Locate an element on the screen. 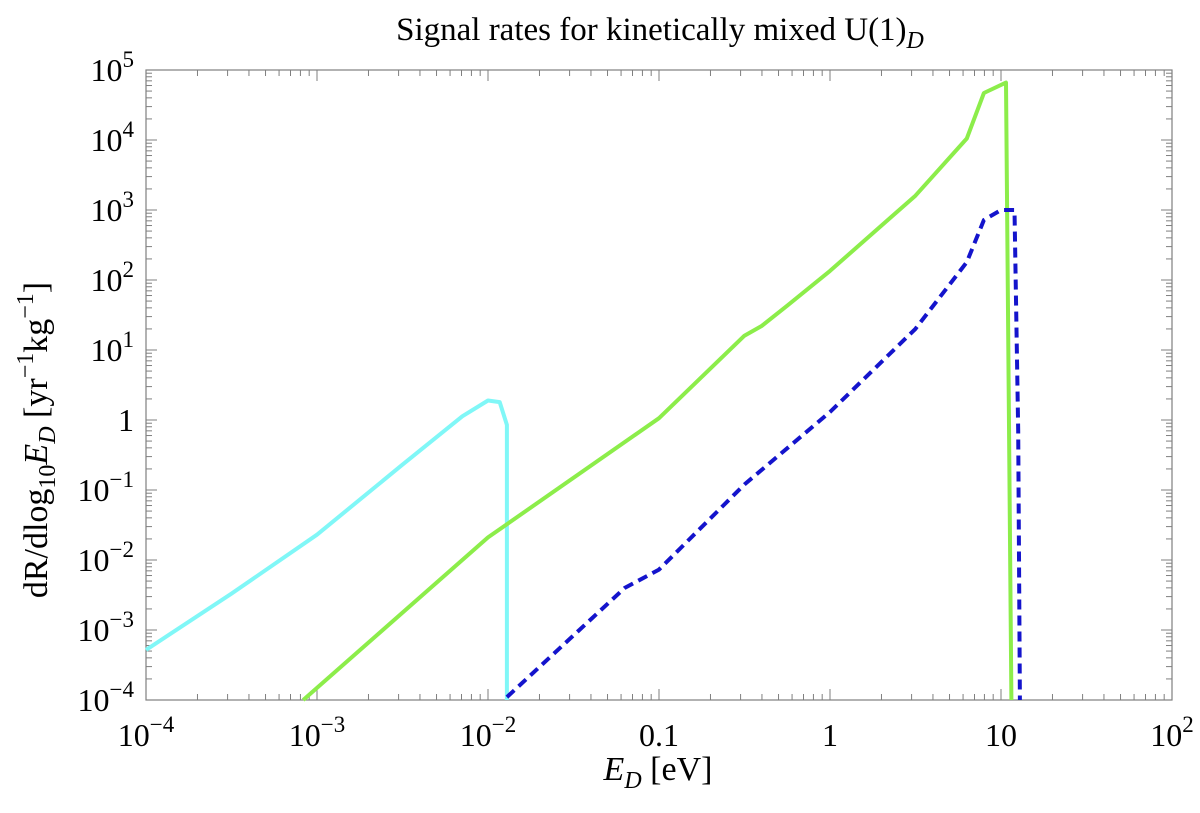 The height and width of the screenshot is (813, 1200). x-tick-label: 1 is located at coordinates (830, 735).